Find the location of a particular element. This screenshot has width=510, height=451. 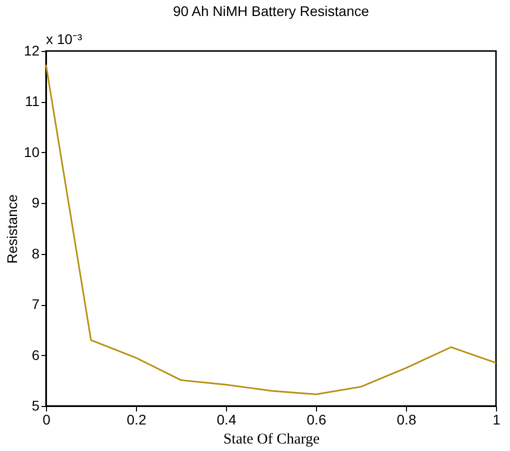

x-tick-label: 0 is located at coordinates (46, 420).